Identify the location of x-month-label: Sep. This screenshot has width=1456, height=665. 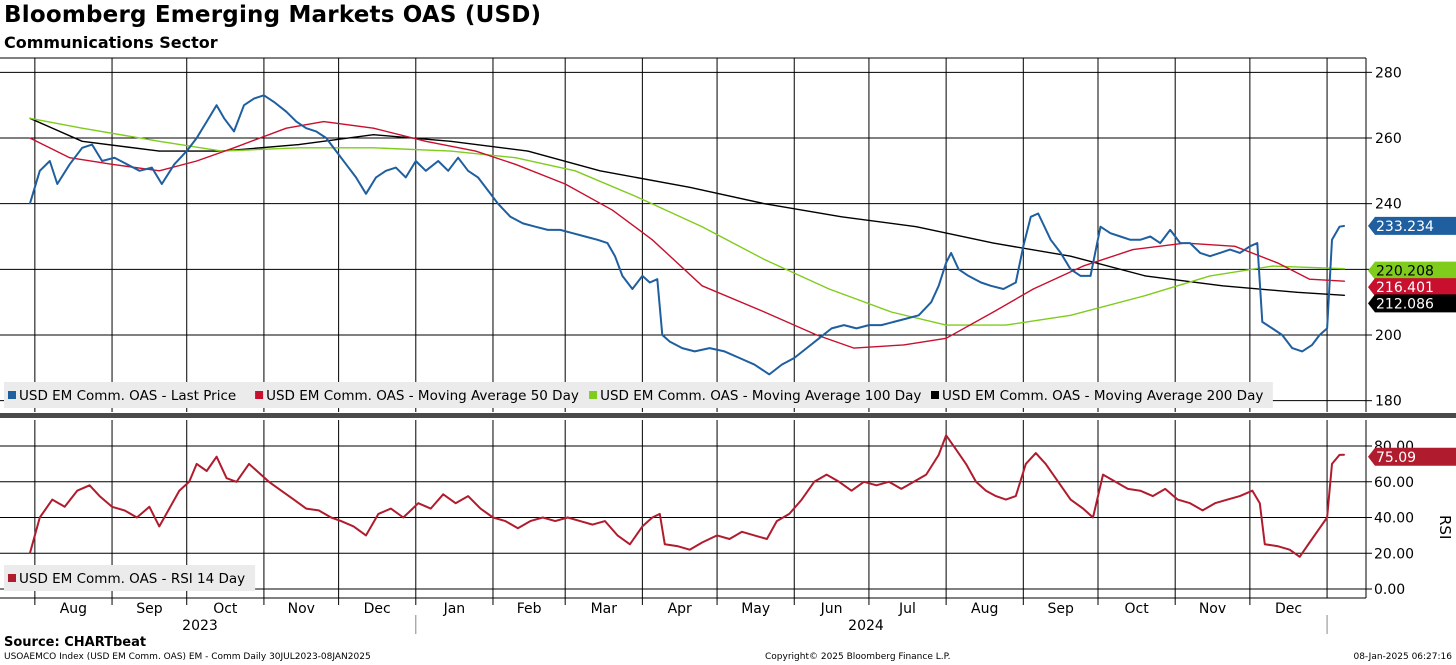
(149, 609).